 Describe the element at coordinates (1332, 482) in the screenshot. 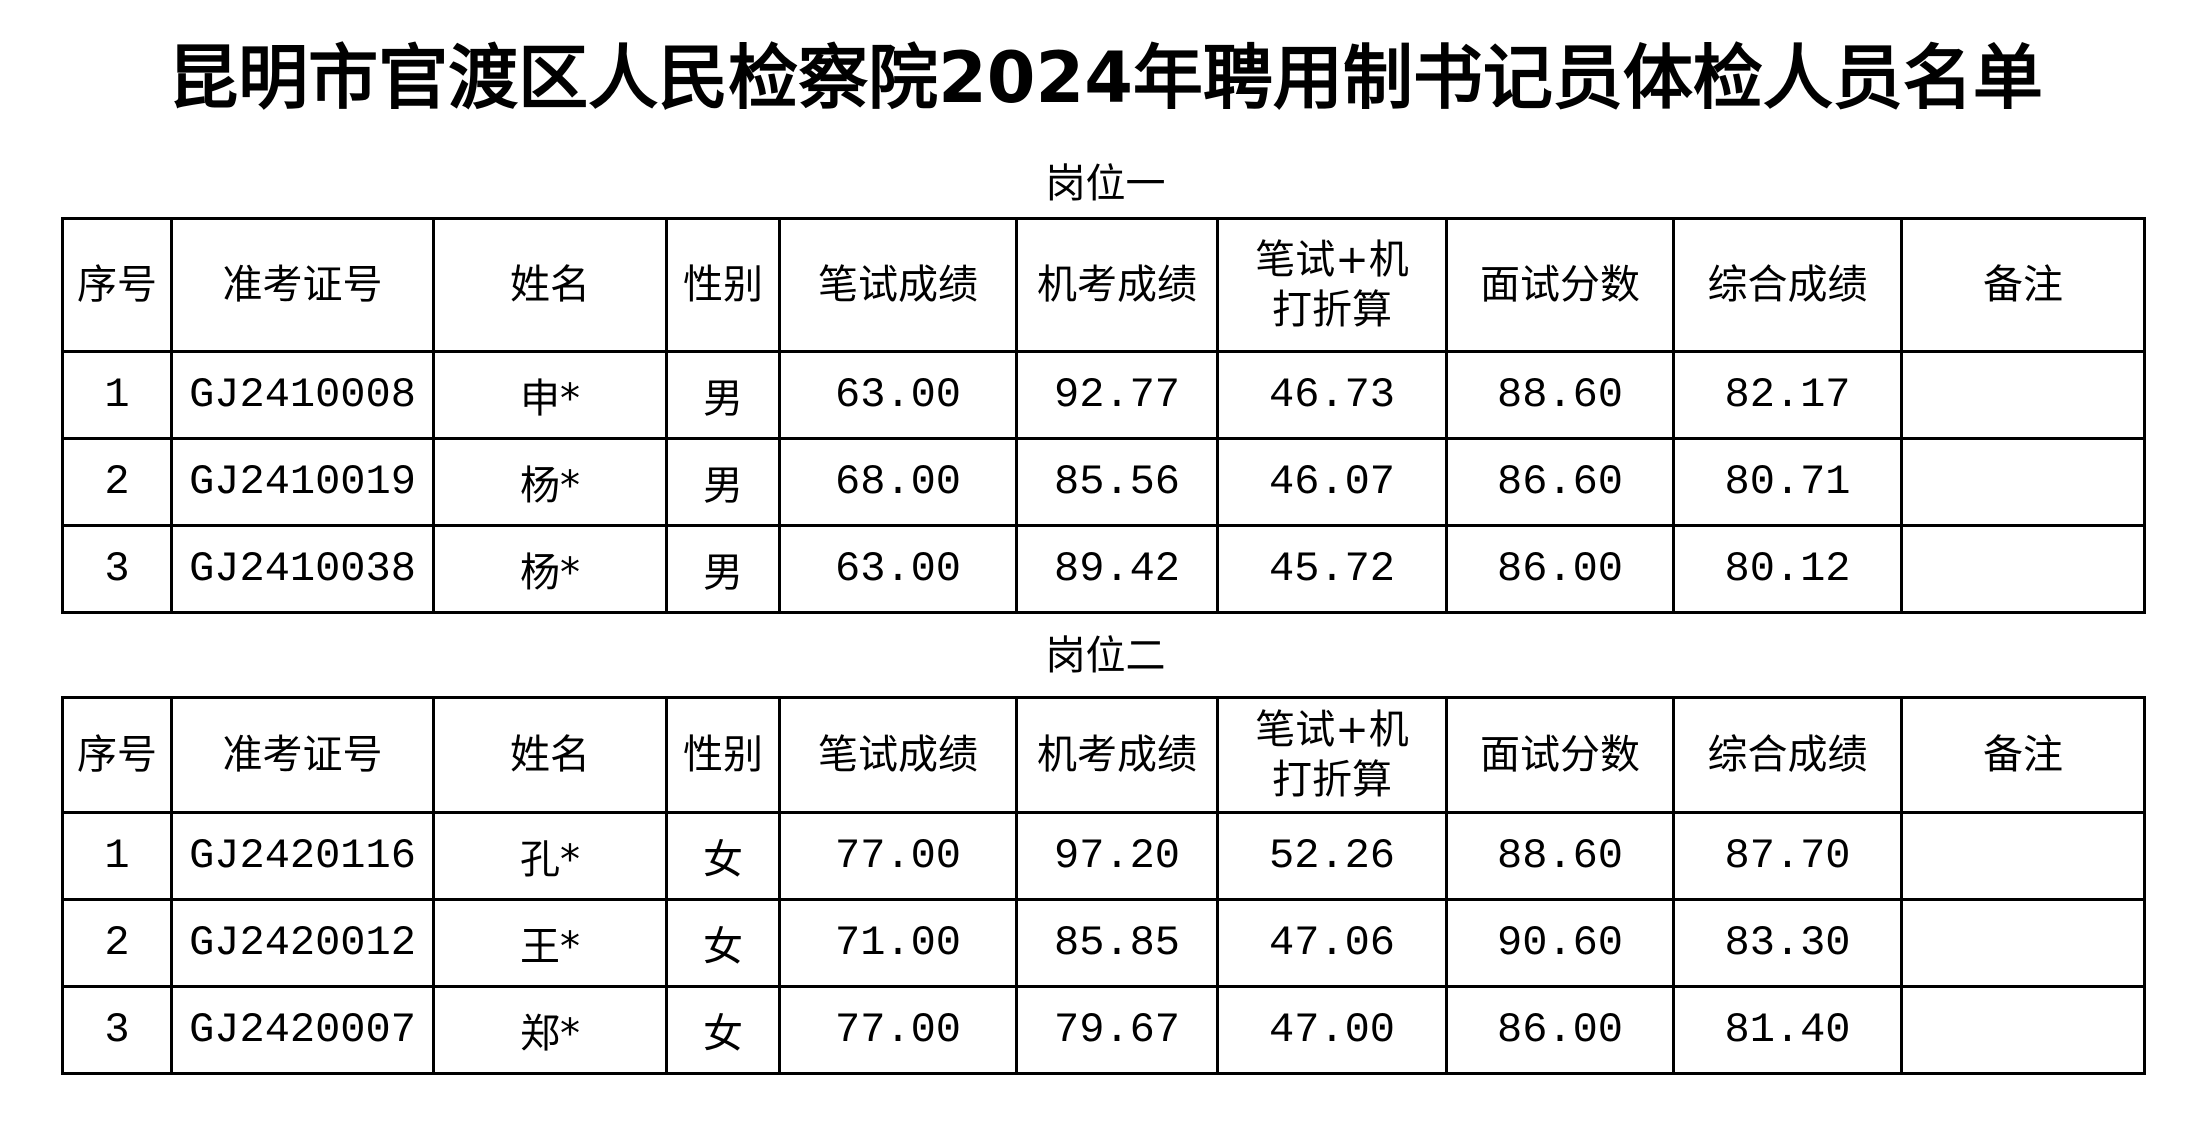

I see `table-cell: 46.07` at that location.